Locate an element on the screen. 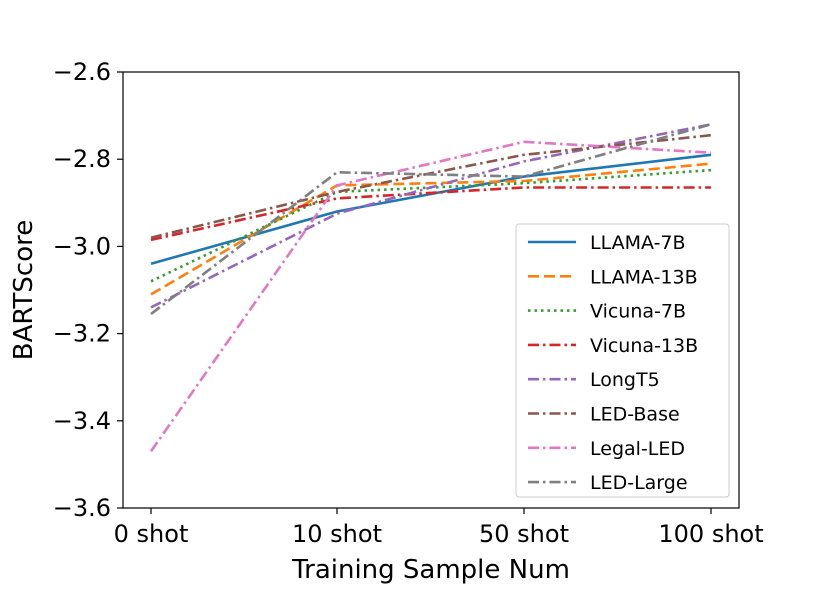 The image size is (822, 598). legend-label: LongT5 is located at coordinates (625, 380).